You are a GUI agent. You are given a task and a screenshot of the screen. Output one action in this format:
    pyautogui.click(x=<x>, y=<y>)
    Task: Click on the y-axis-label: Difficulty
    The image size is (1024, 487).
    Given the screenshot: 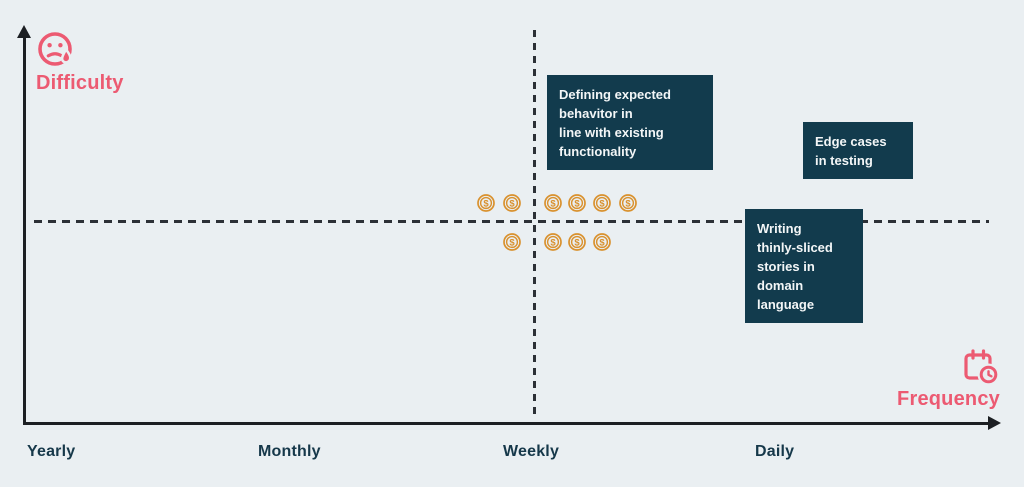 What is the action you would take?
    pyautogui.click(x=80, y=83)
    